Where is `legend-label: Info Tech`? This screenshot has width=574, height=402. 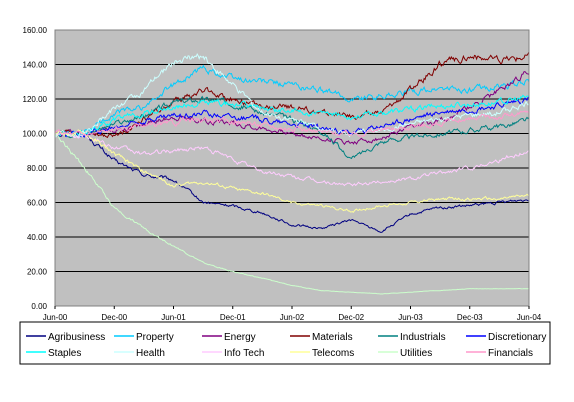 legend-label: Info Tech is located at coordinates (244, 353).